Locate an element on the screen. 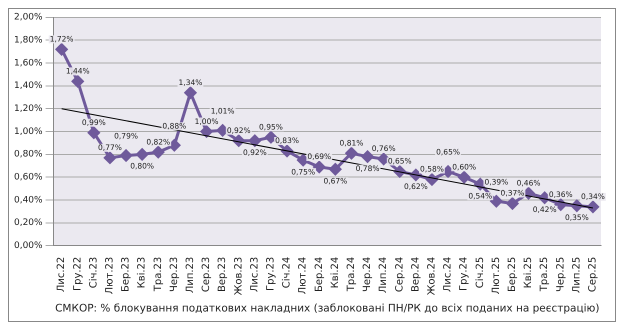 This screenshot has height=330, width=624. x-tick-label: Тра.24 is located at coordinates (352, 274).